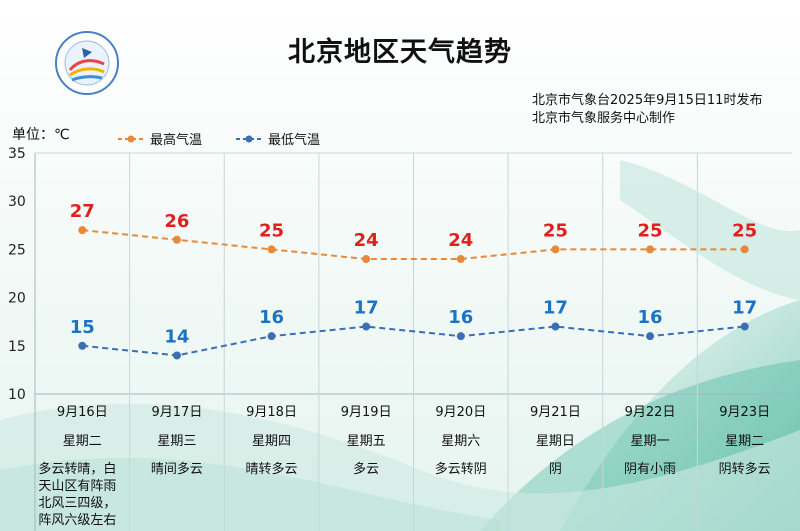 The image size is (800, 531). I want to click on meteorological-service-logo, so click(87, 63).